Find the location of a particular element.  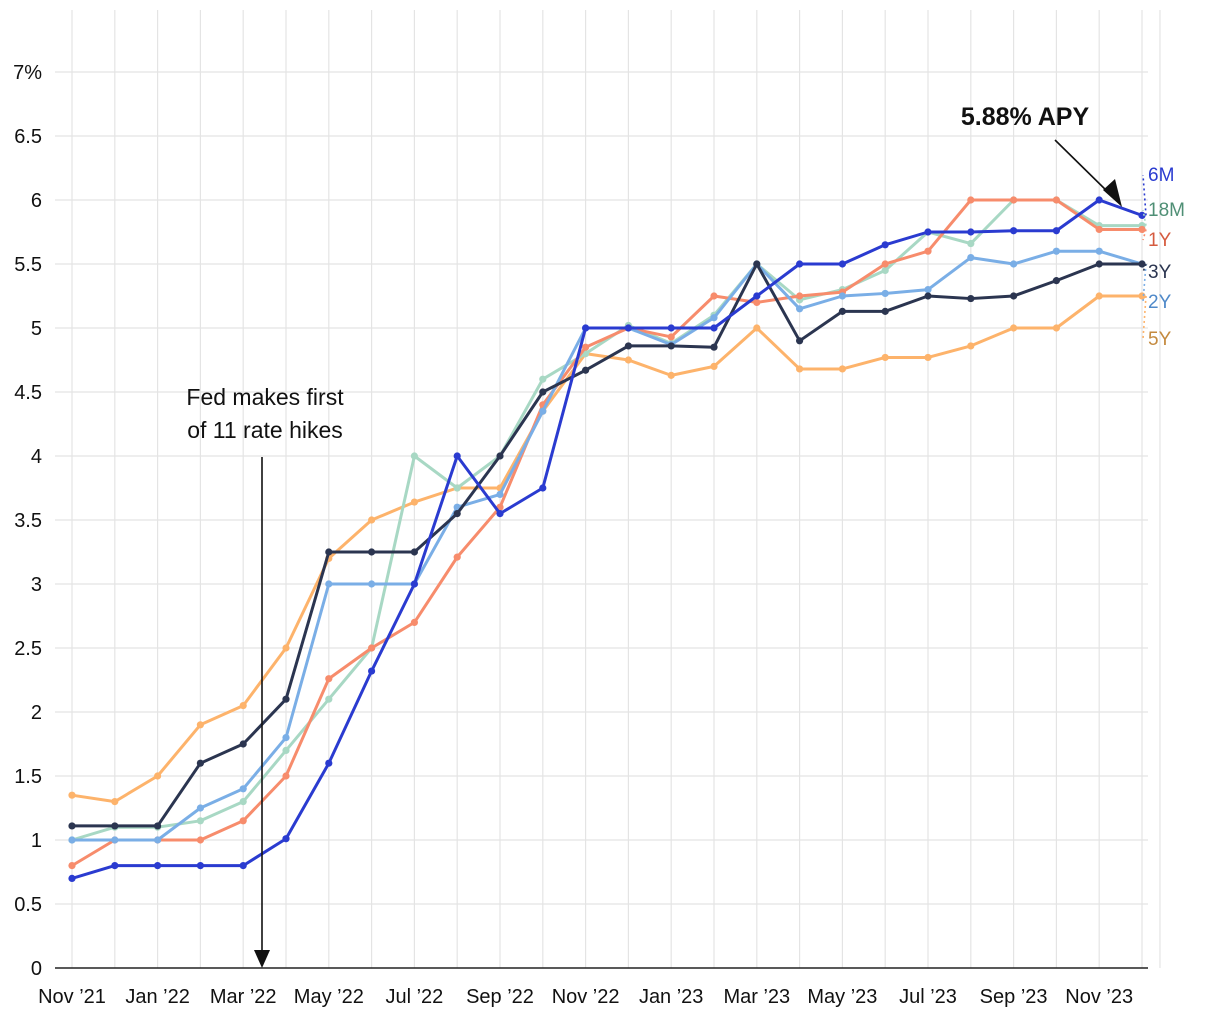

series-label-3y: 3Y is located at coordinates (1160, 272).